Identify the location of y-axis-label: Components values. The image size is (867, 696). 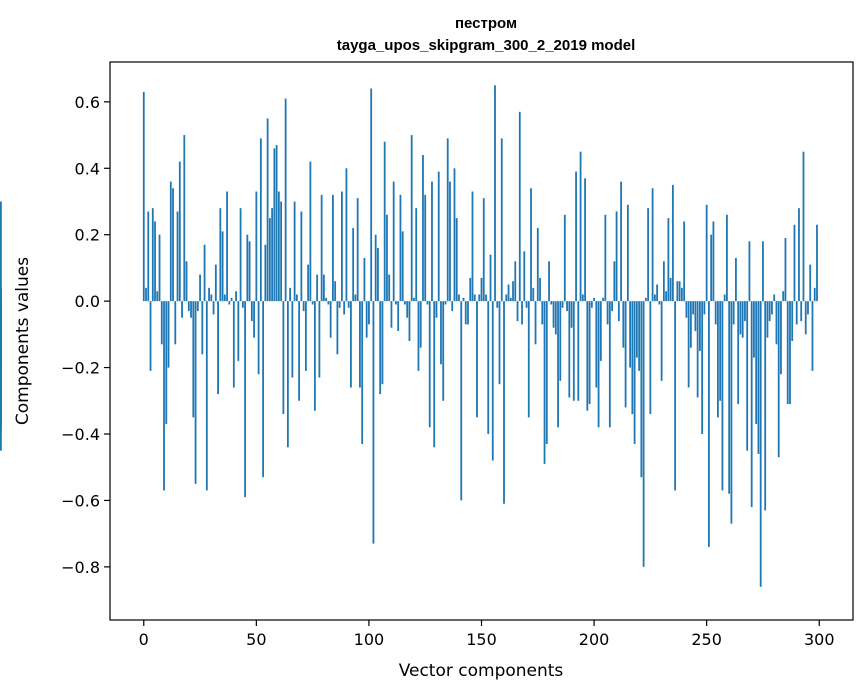
(23, 341).